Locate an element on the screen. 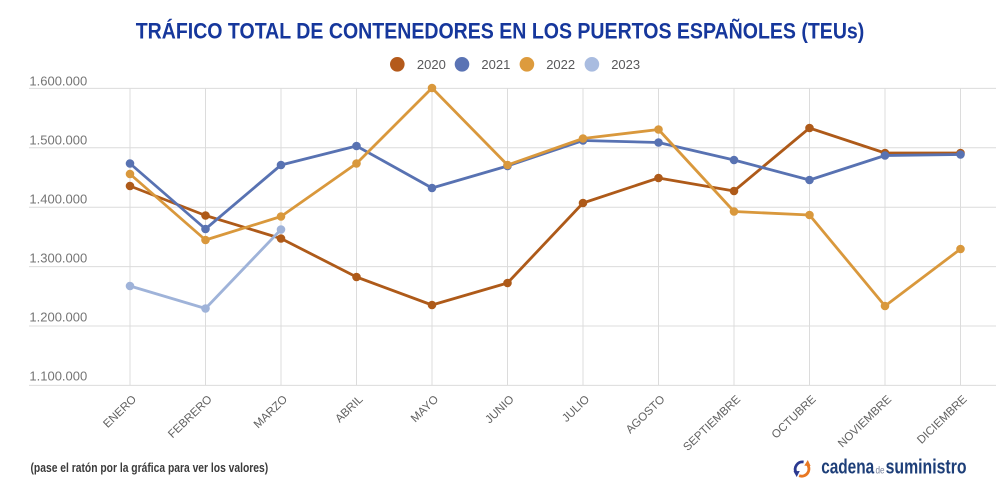 This screenshot has width=1000, height=500. svg-text: 1.300.000 is located at coordinates (58, 258).